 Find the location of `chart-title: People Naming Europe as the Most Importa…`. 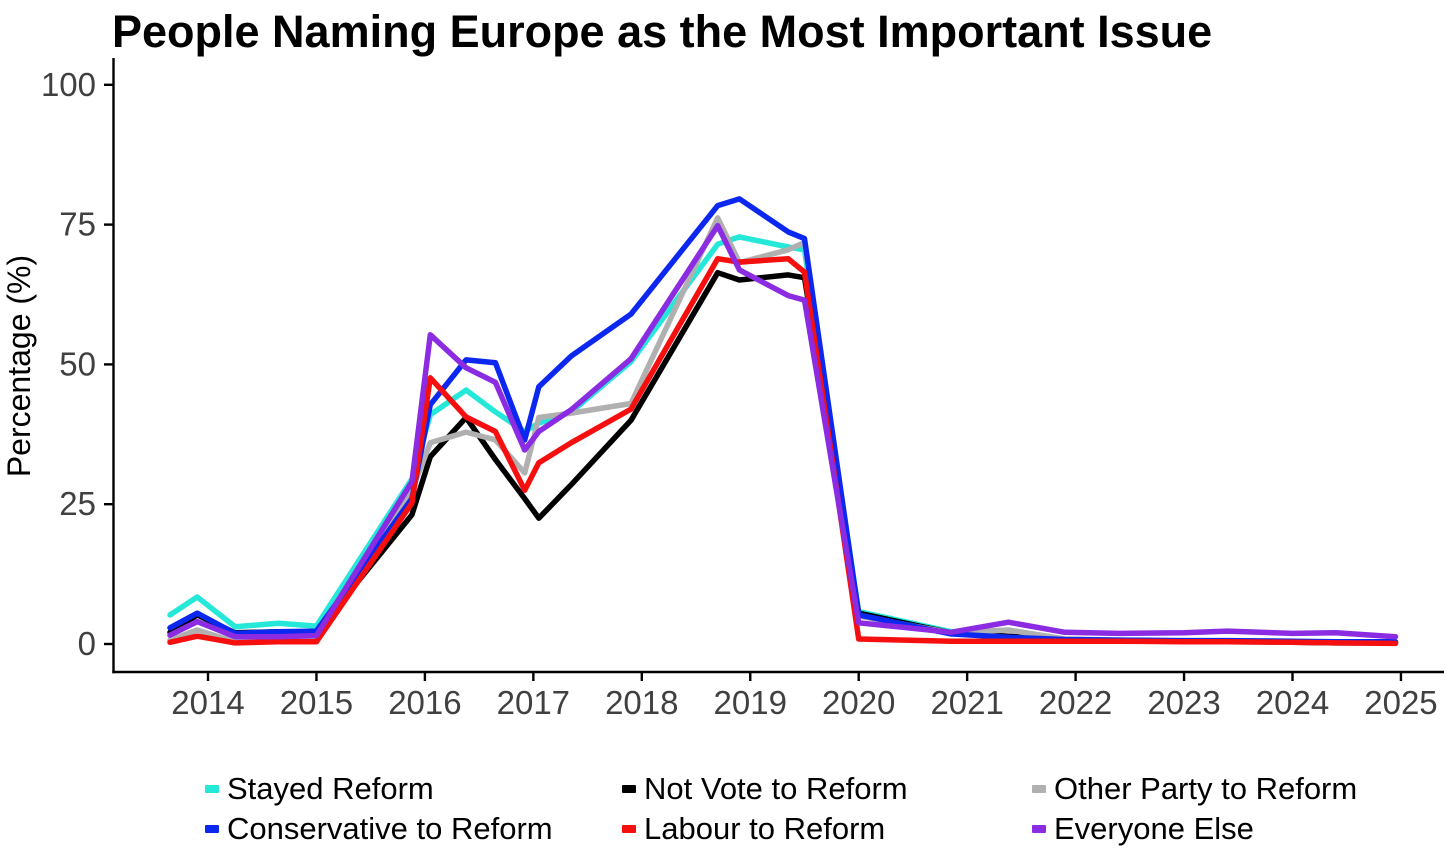

chart-title: People Naming Europe as the Most Importa… is located at coordinates (662, 31).